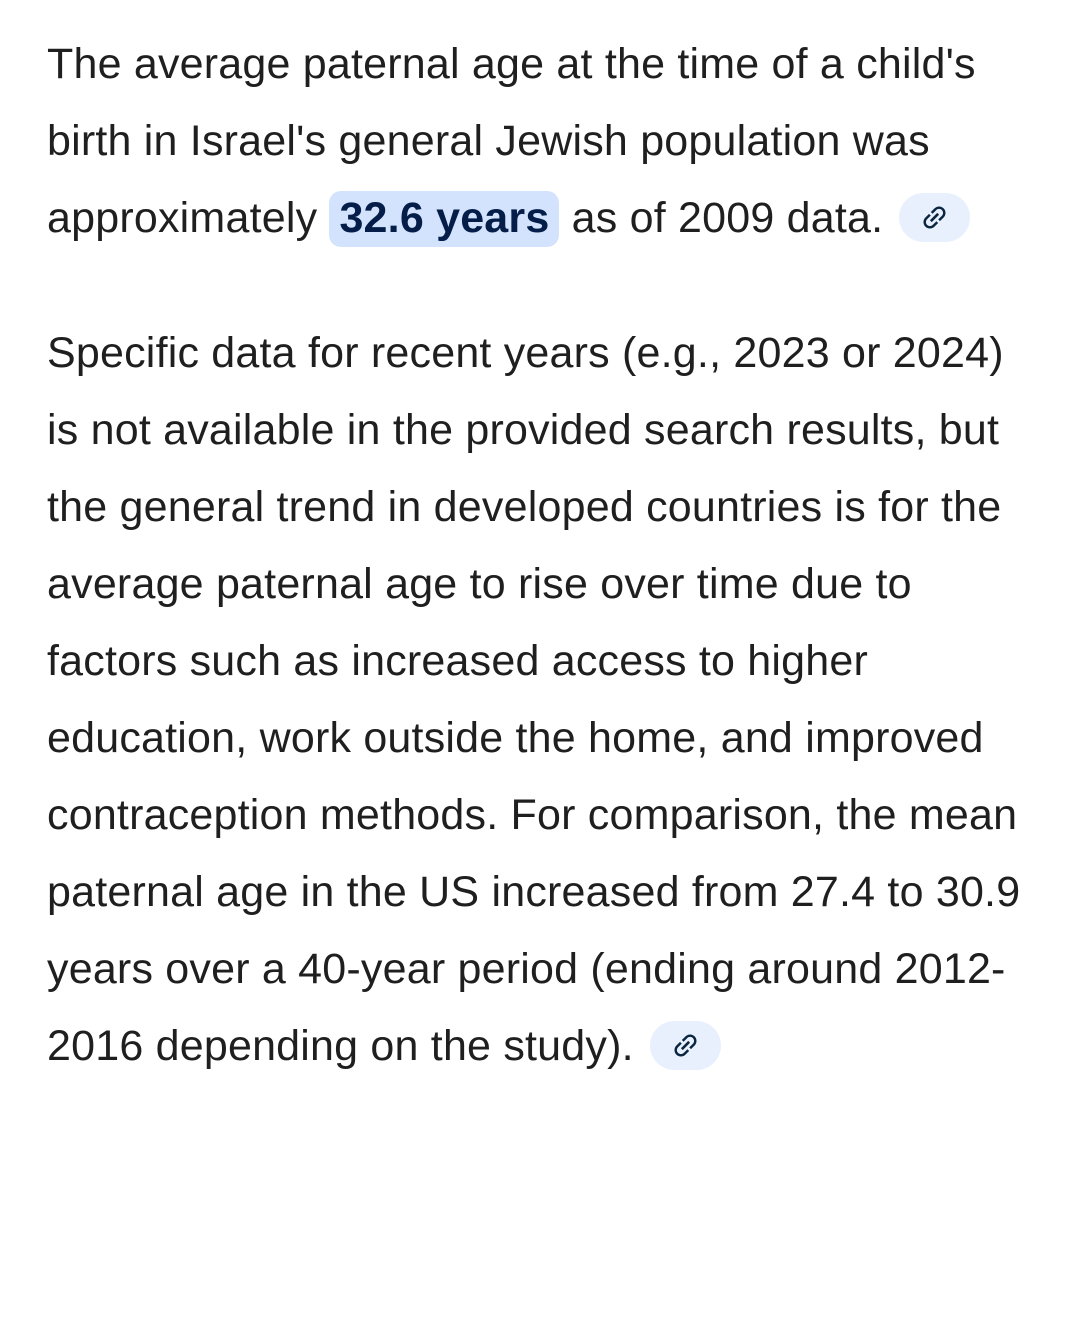 This screenshot has width=1080, height=1338. What do you see at coordinates (444, 219) in the screenshot?
I see `highlighted-answer-value: 32.6 years` at bounding box center [444, 219].